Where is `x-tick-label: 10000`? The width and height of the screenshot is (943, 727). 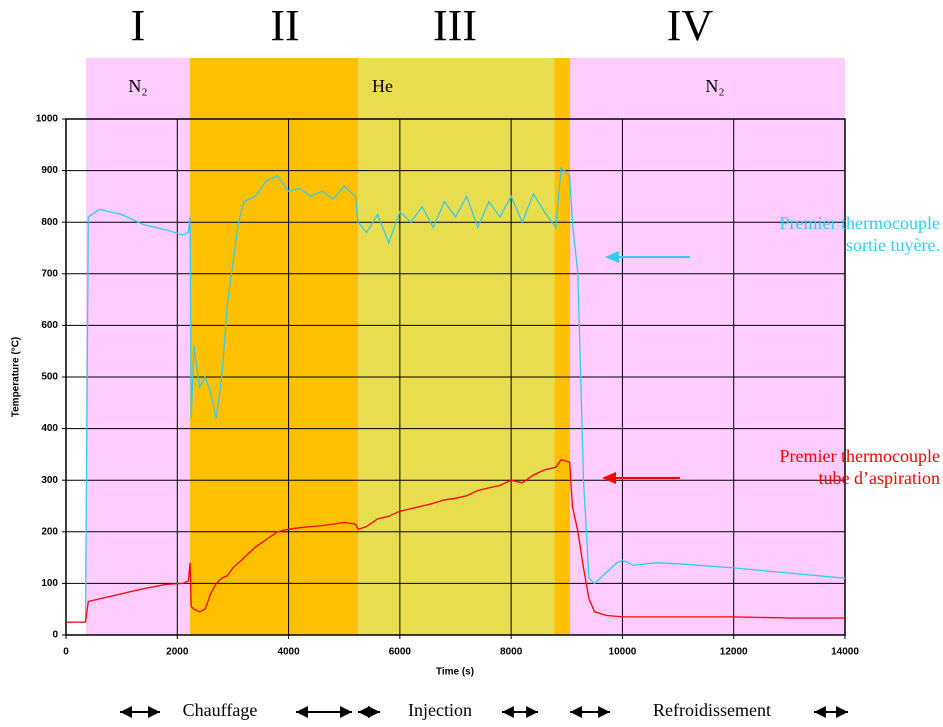
x-tick-label: 10000 is located at coordinates (623, 652).